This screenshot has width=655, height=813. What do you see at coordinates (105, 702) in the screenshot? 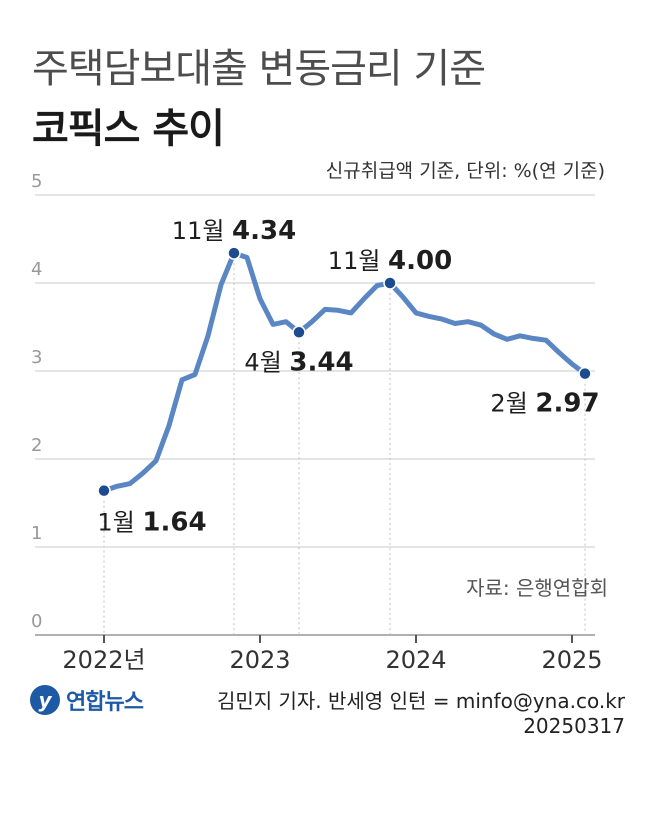
I see `logo-text: 연합뉴스` at bounding box center [105, 702].